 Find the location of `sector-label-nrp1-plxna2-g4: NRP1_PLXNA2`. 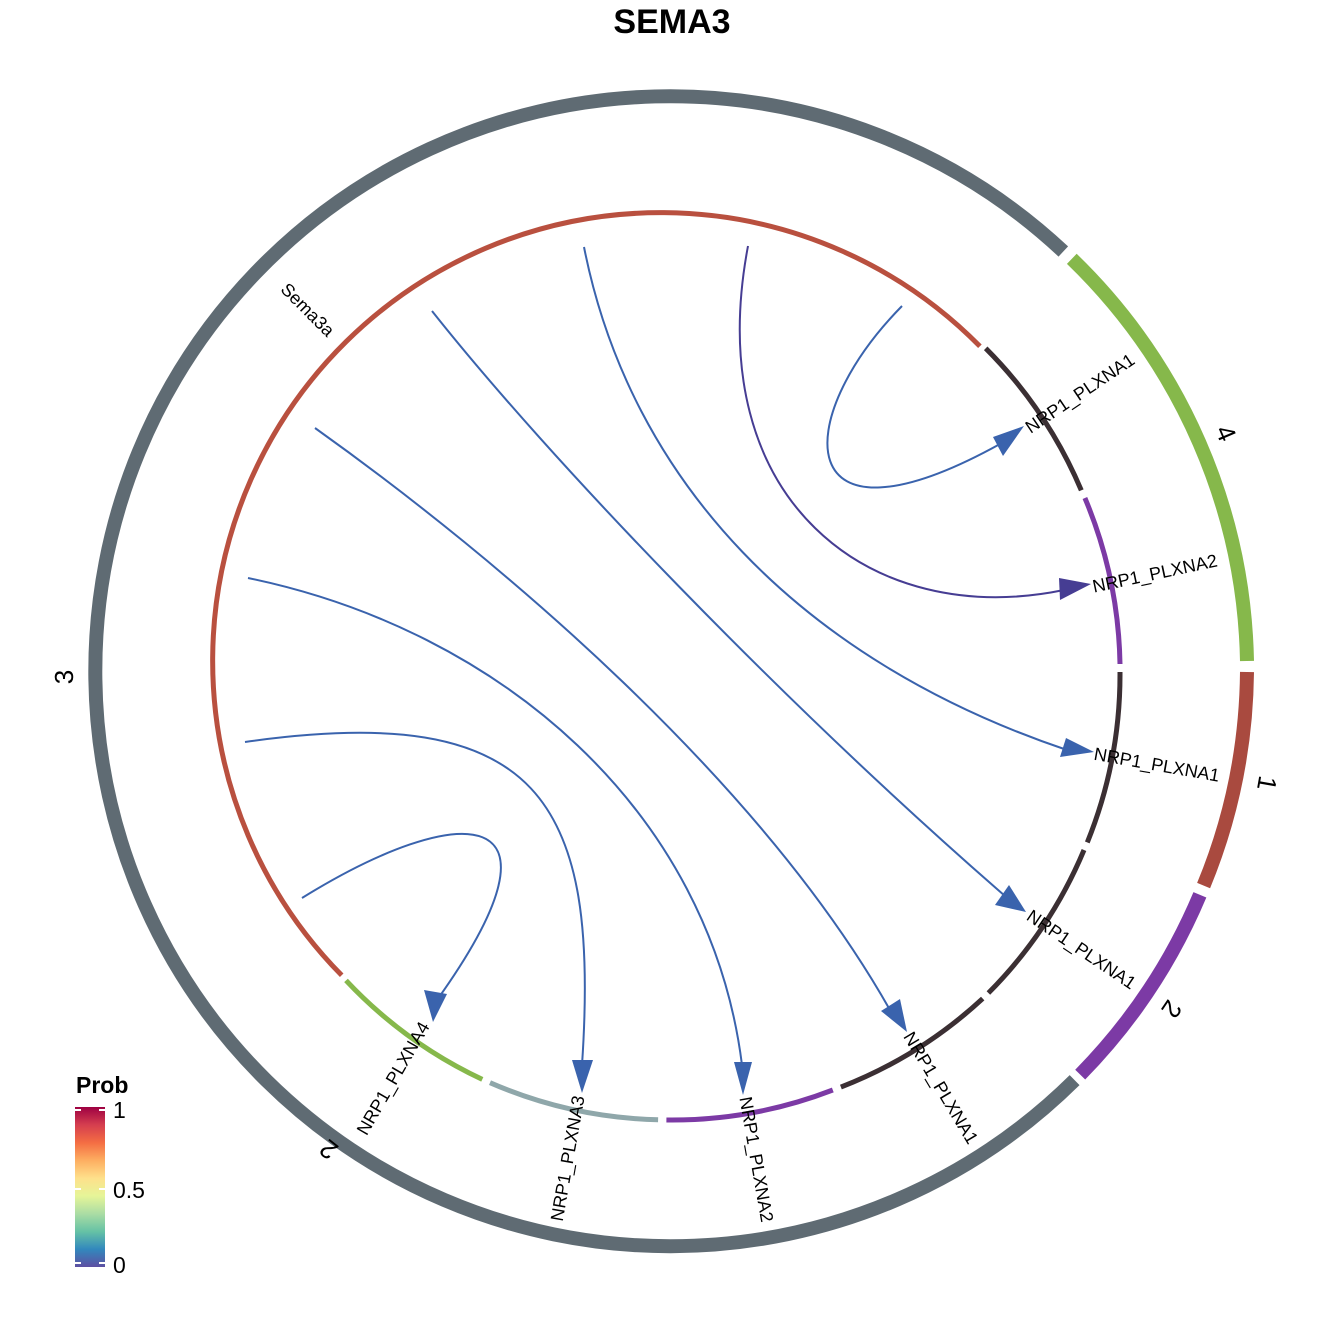

sector-label-nrp1-plxna2-g4: NRP1_PLXNA2 is located at coordinates (1155, 574).